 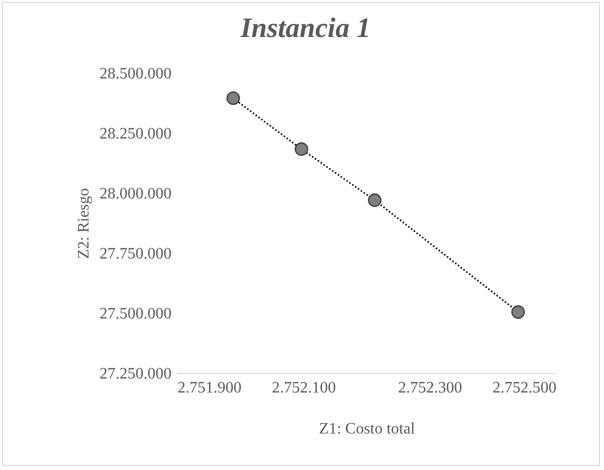 What do you see at coordinates (136, 194) in the screenshot?
I see `y-tick-label: 28.000.000` at bounding box center [136, 194].